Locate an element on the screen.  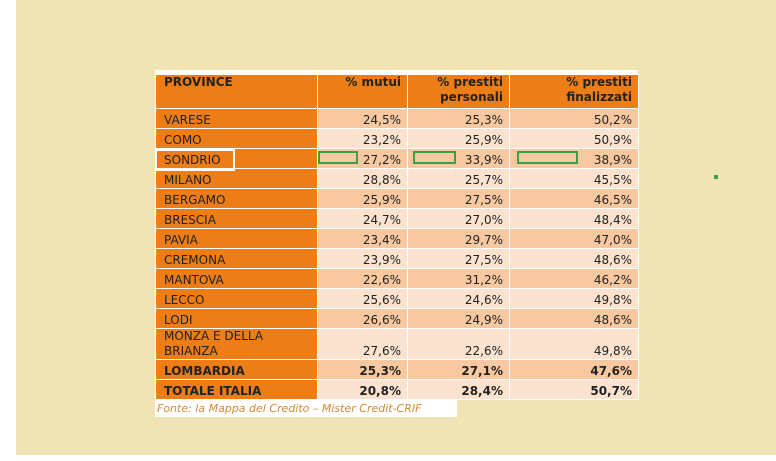
cell: 24,5% is located at coordinates (362, 118).